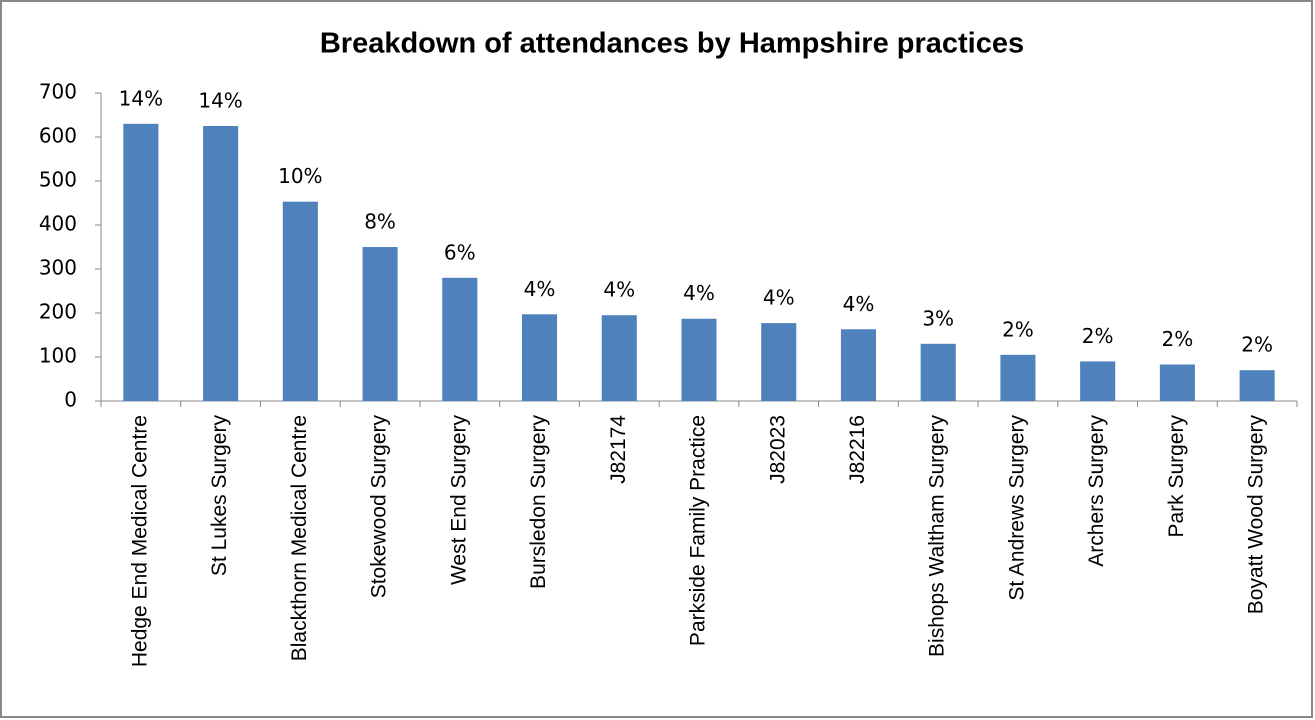 Image resolution: width=1315 pixels, height=720 pixels. Describe the element at coordinates (1176, 476) in the screenshot. I see `x-tick-label: Park Surgery` at that location.